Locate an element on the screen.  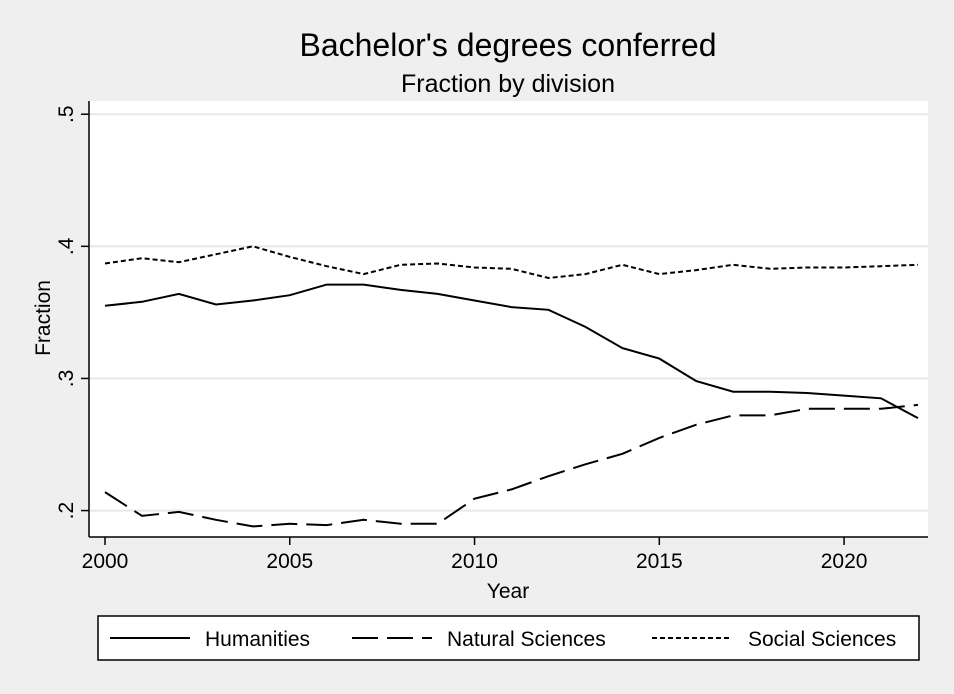
legend-label-social-sciences: Social Sciences is located at coordinates (822, 639).